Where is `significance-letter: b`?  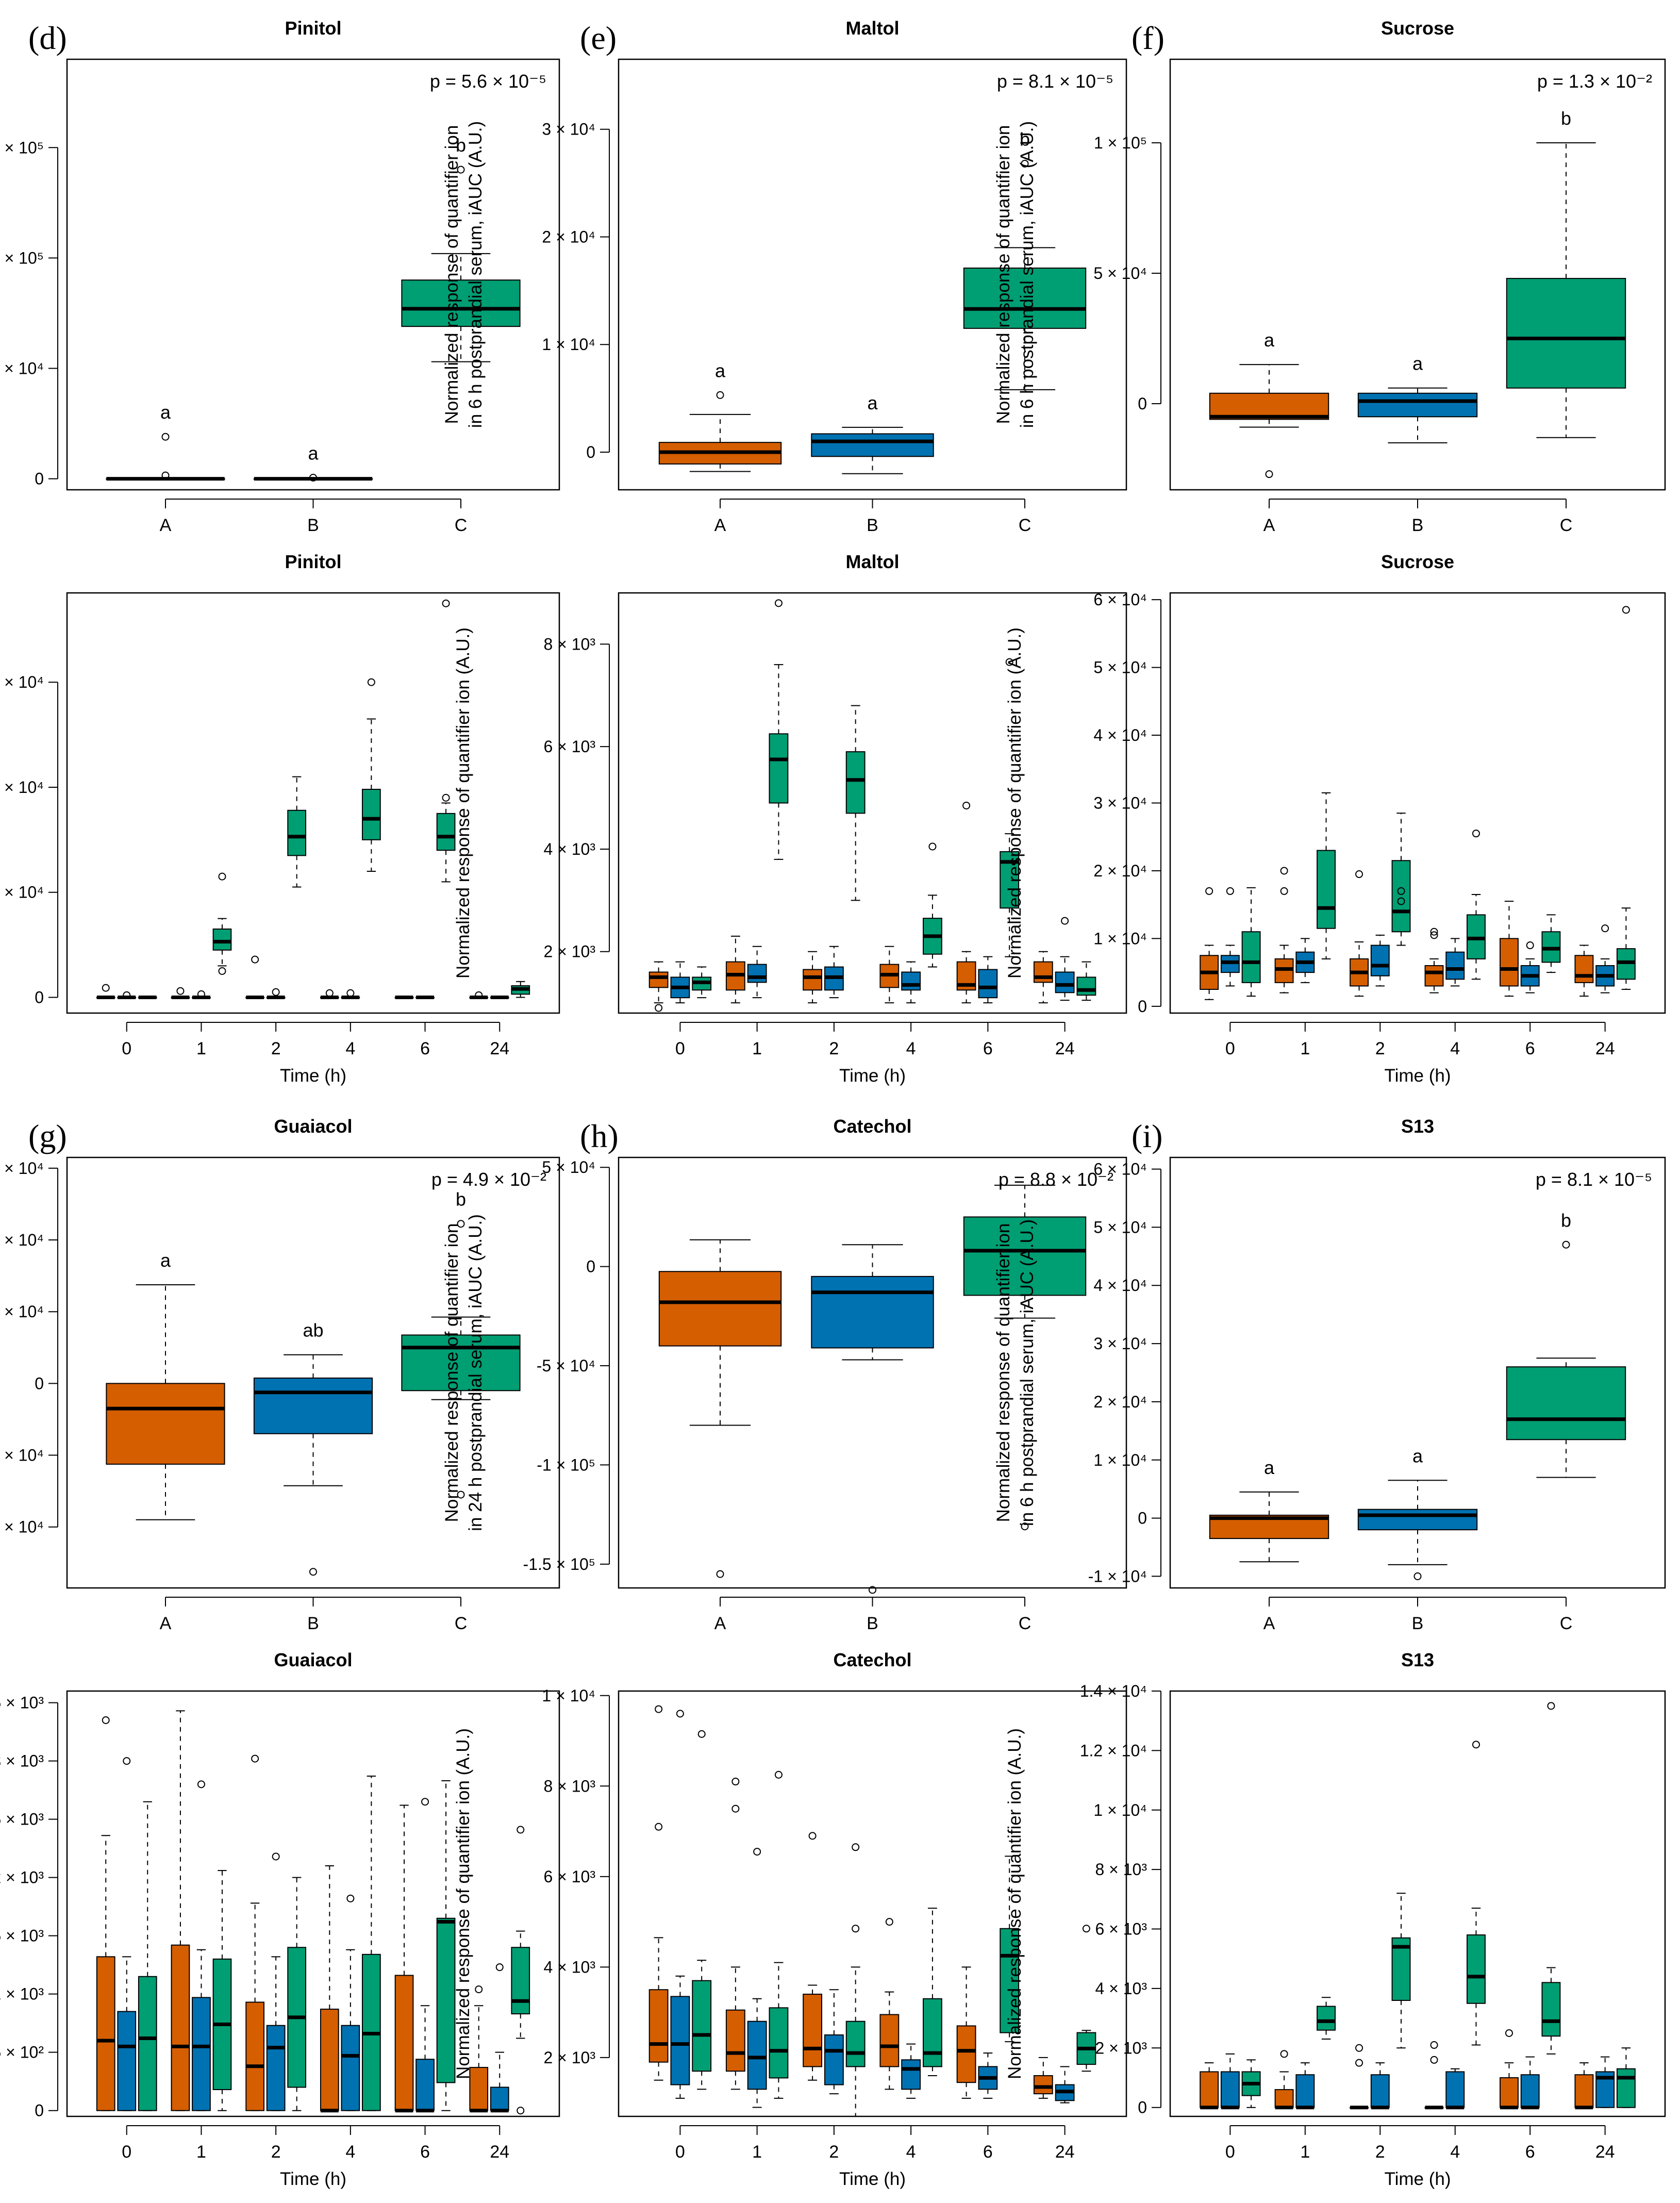 significance-letter: b is located at coordinates (1566, 118).